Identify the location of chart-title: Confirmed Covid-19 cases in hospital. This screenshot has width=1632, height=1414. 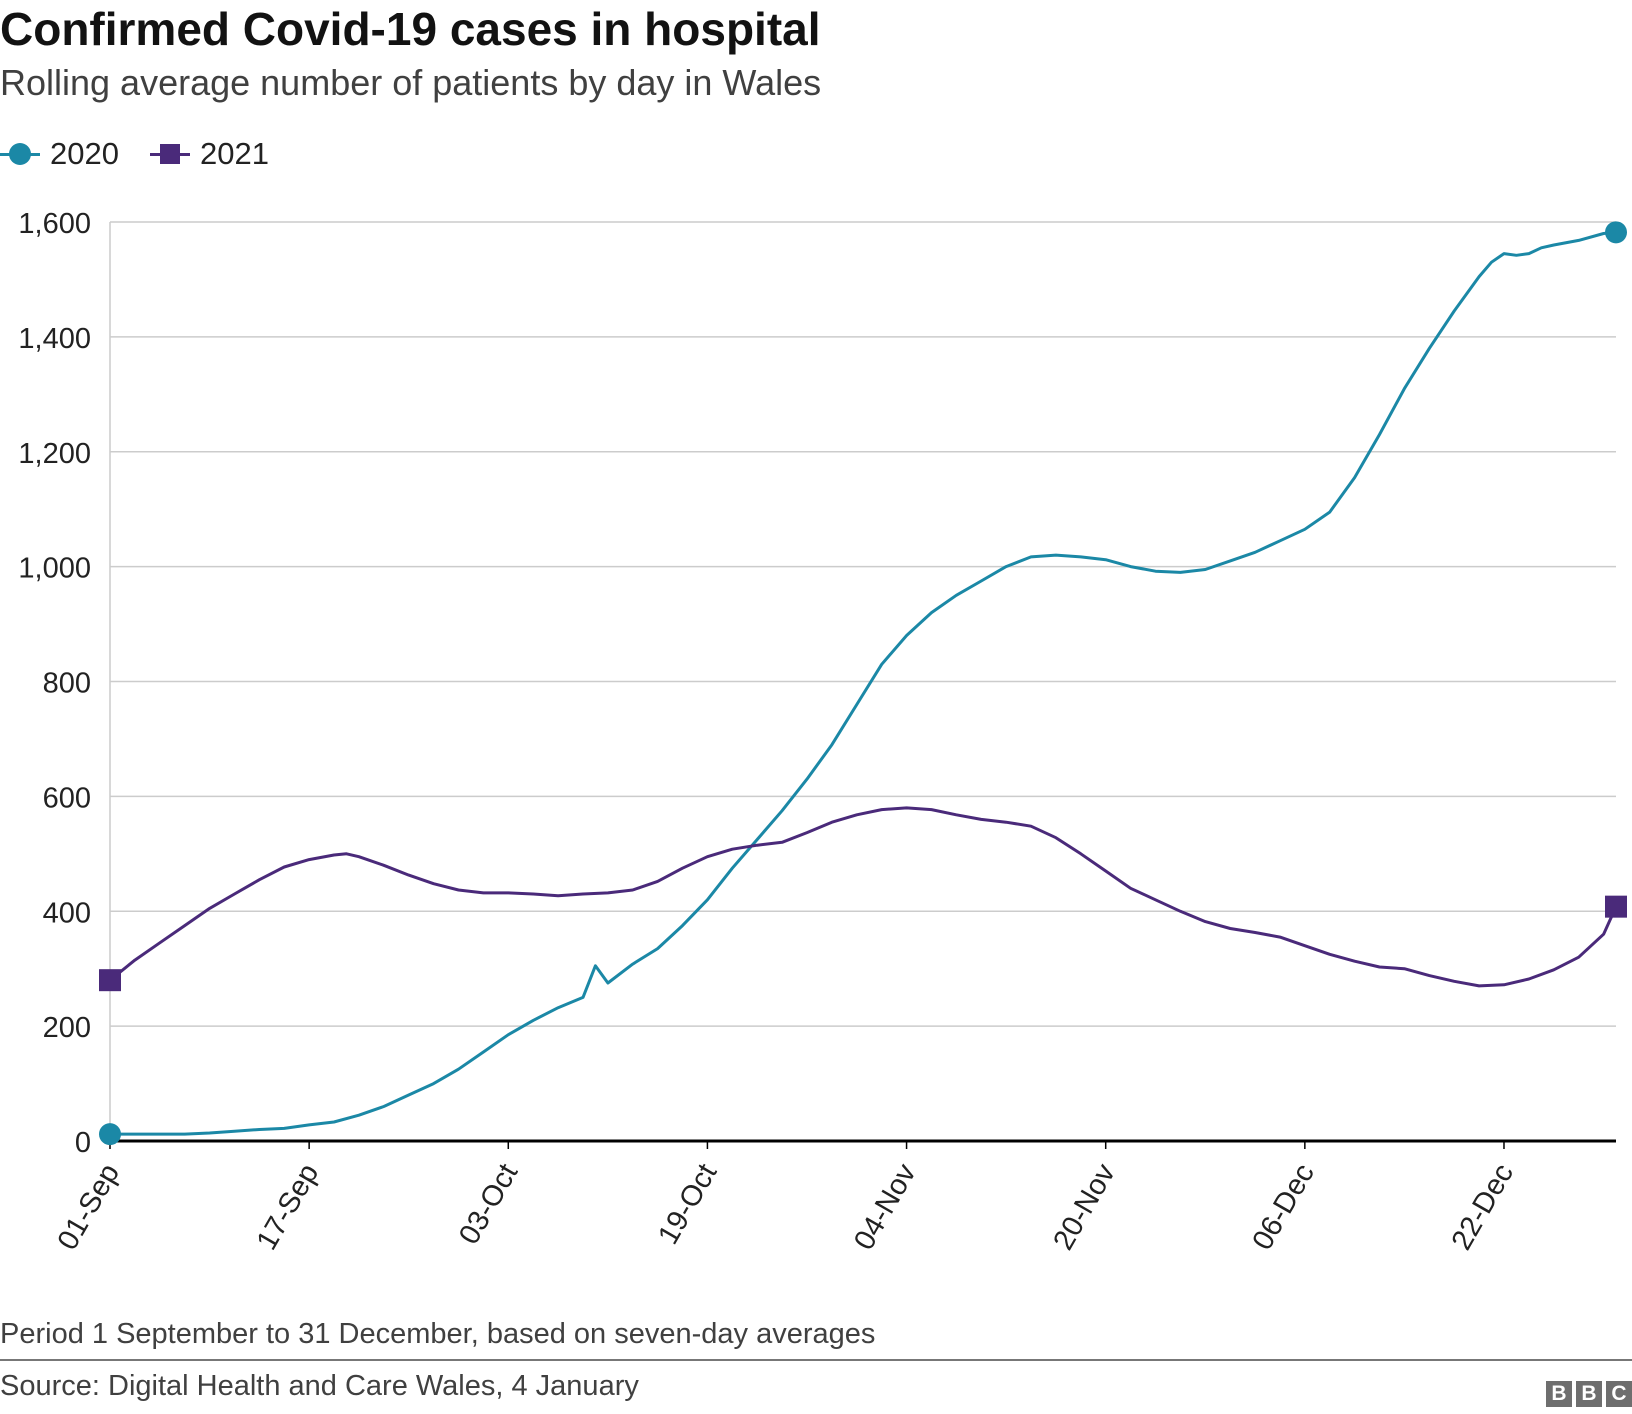
(410, 29).